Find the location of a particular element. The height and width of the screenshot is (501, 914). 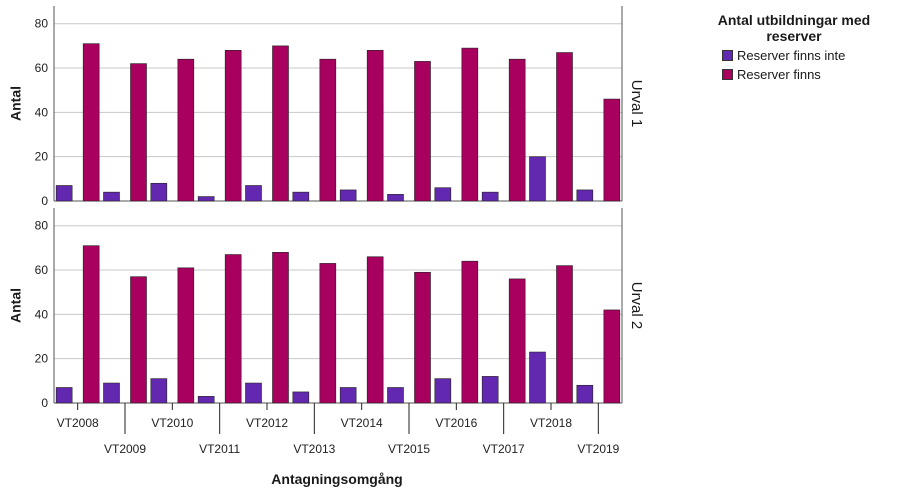

x-tick-label: VT2015 is located at coordinates (409, 449).